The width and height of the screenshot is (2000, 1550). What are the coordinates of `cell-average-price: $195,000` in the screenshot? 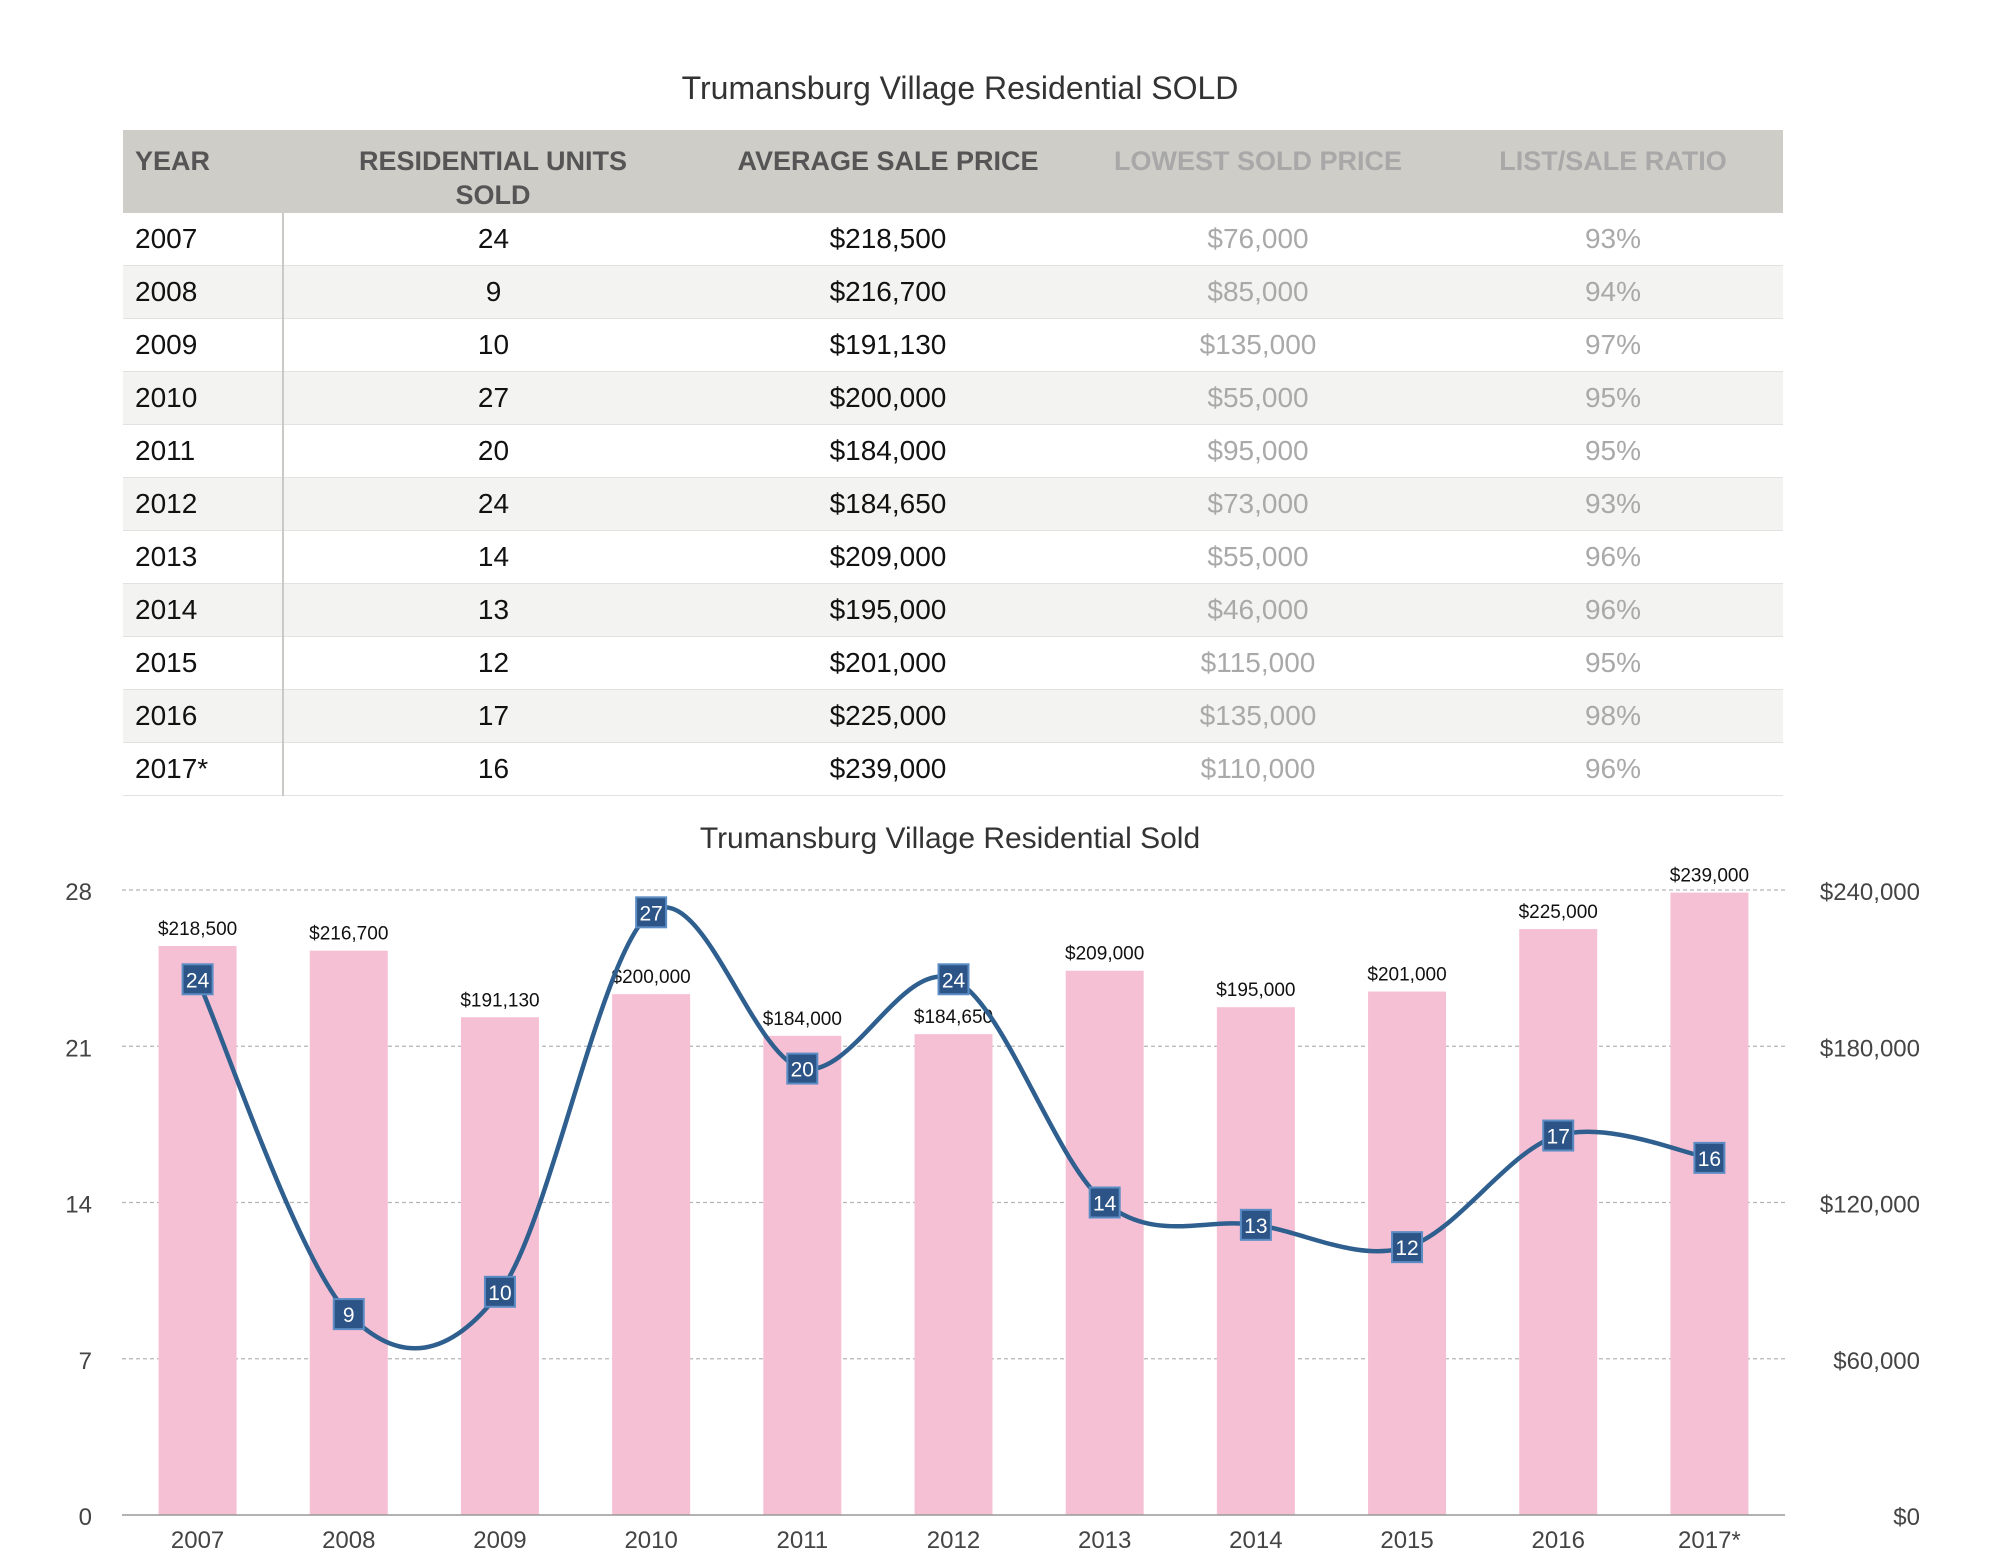 It's located at (888, 610).